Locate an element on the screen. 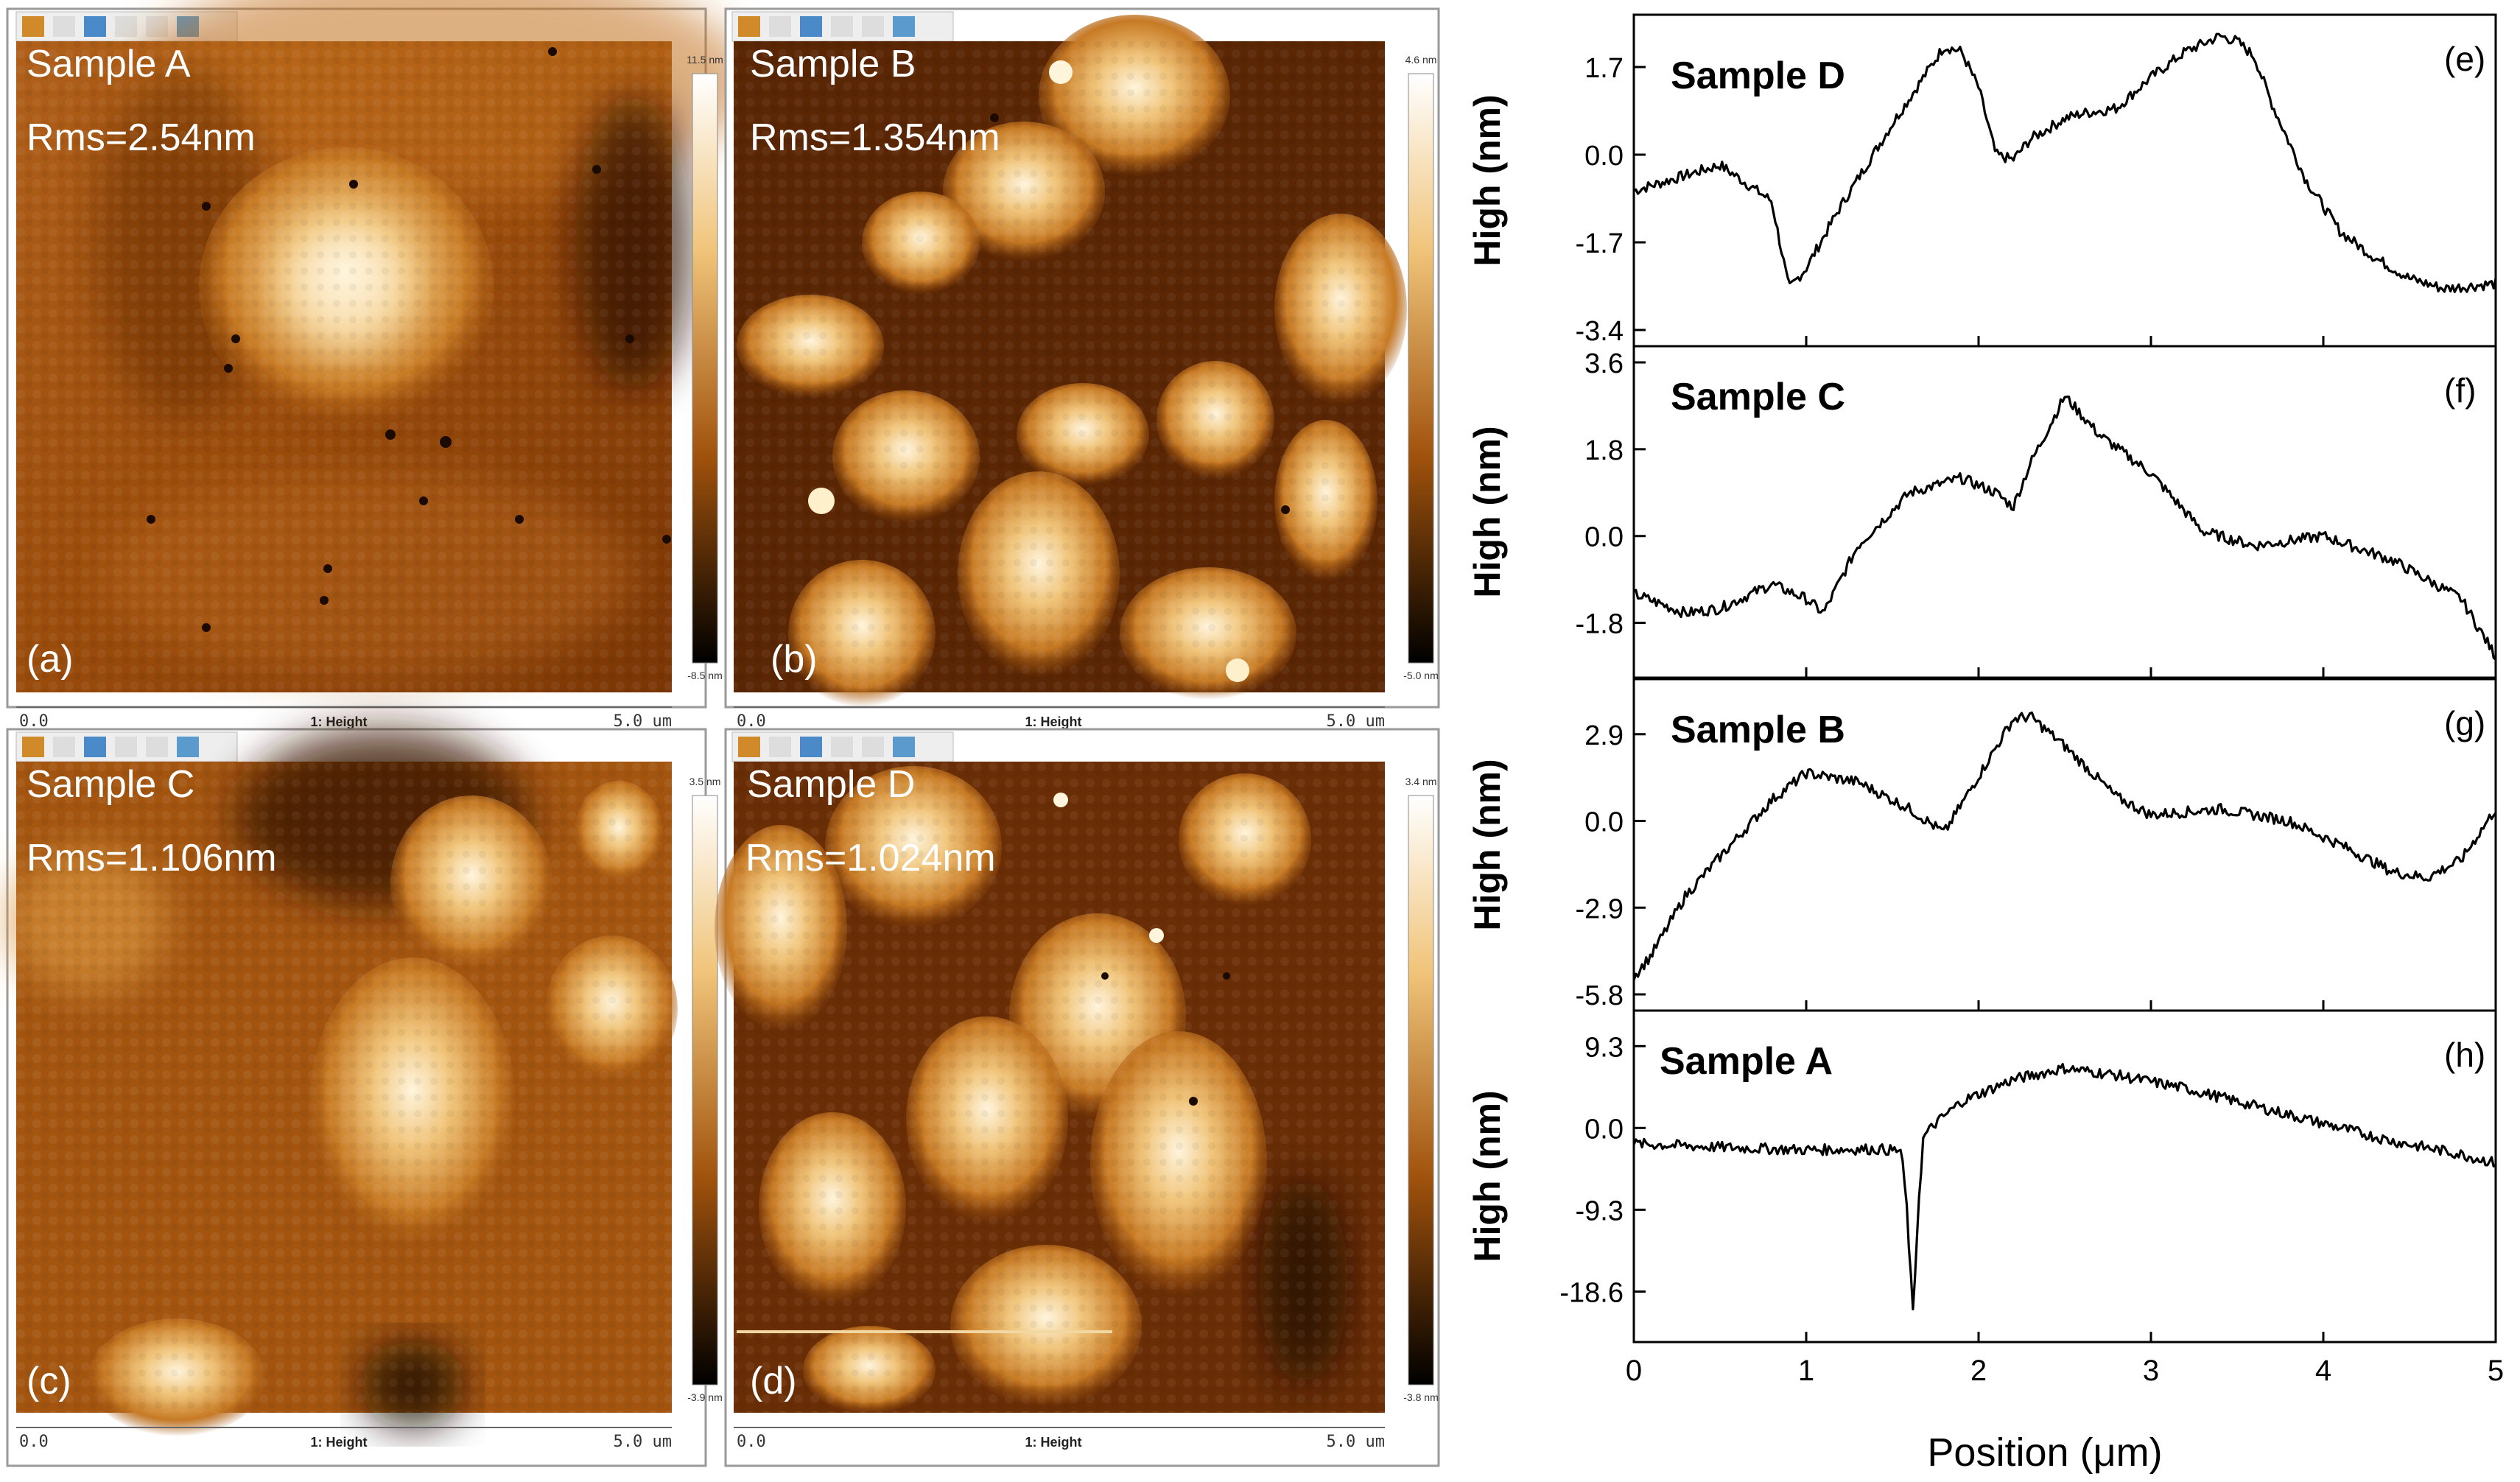 The height and width of the screenshot is (1482, 2520). sample-label-c: Sample C is located at coordinates (110, 784).